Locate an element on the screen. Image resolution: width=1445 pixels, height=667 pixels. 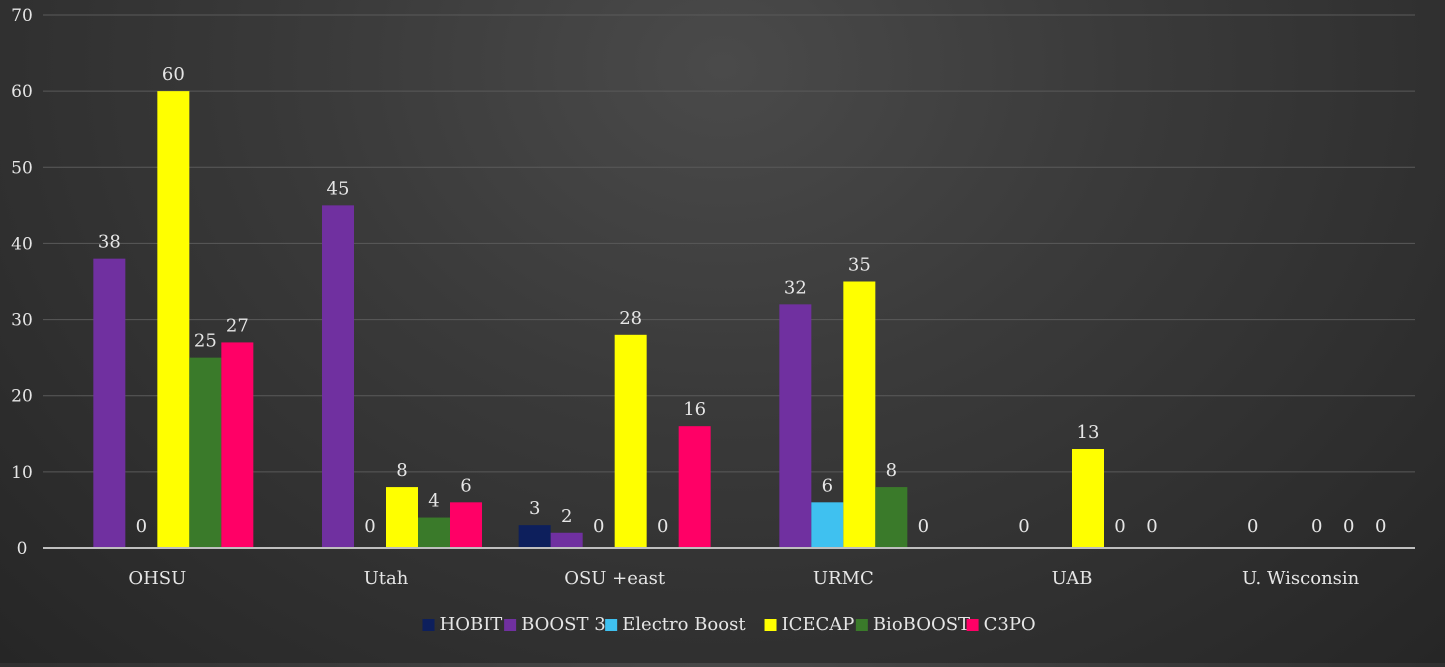
legend-label: ICECAP is located at coordinates (818, 624).